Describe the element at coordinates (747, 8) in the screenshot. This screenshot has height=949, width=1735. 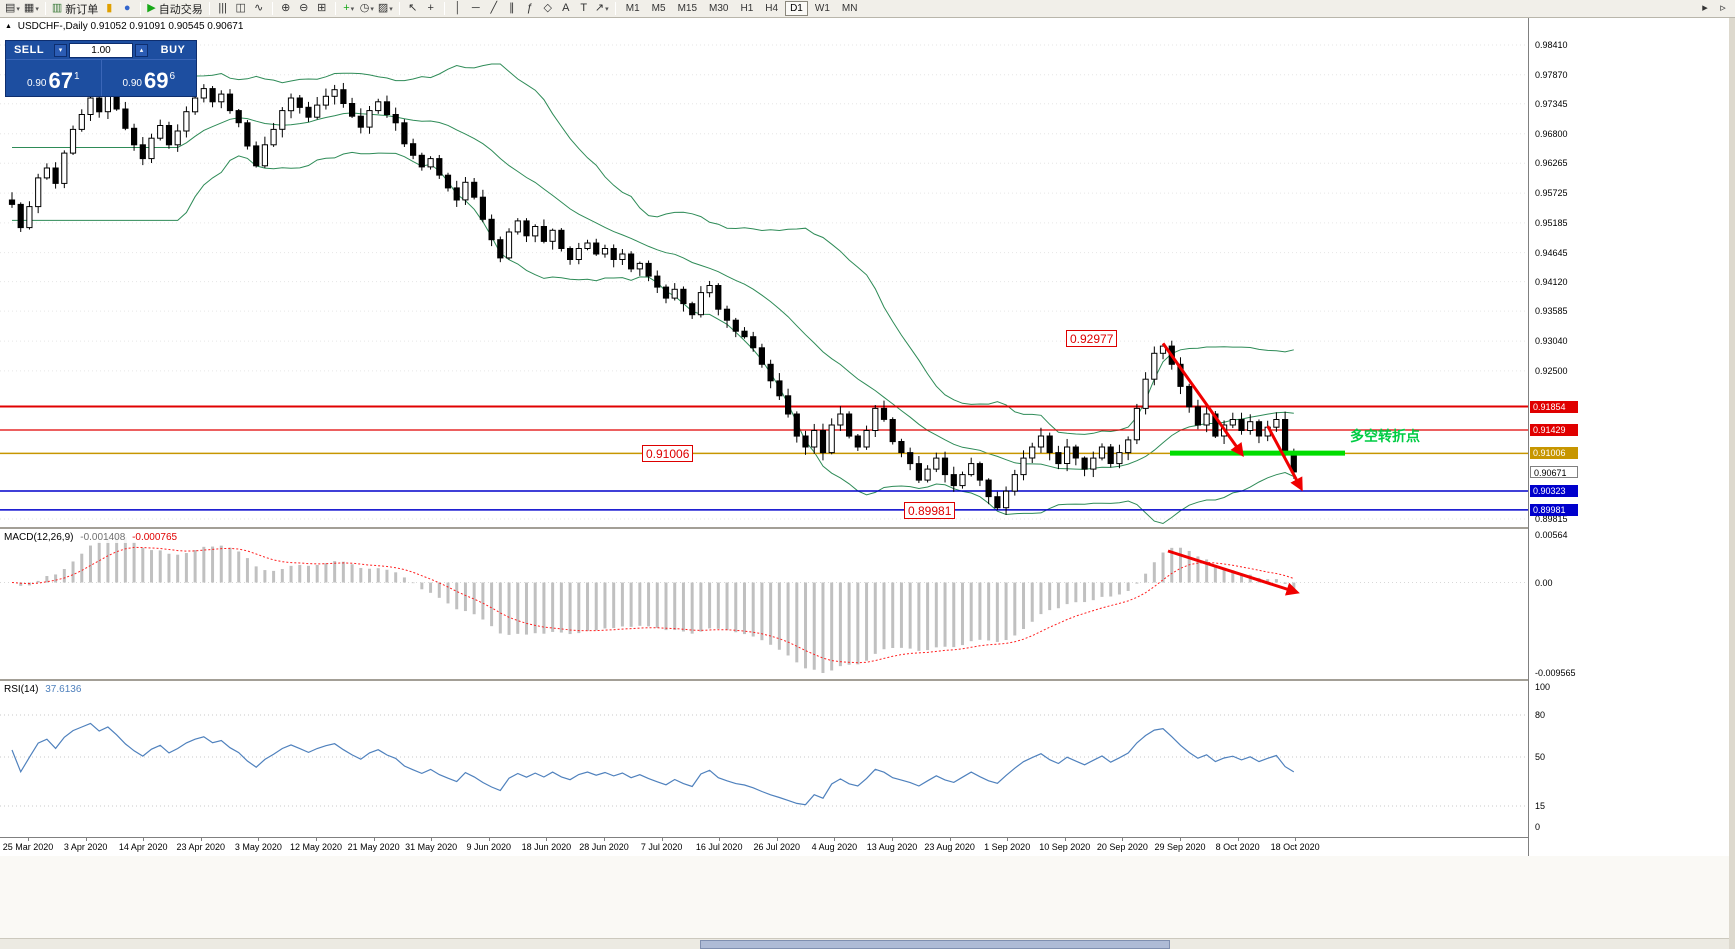
I see `timeframe-h1-button: H1` at that location.